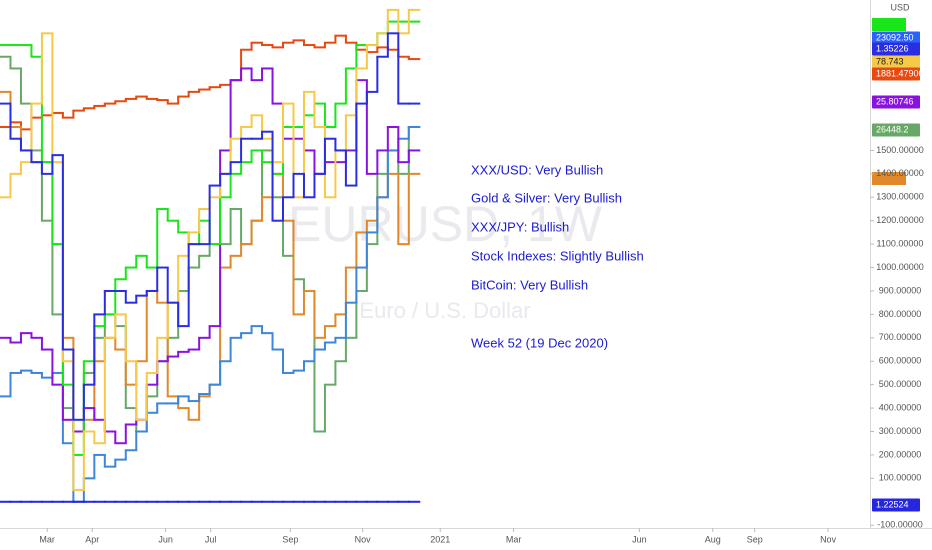  I want to click on y-tick-label: 1200.00000, so click(900, 220).